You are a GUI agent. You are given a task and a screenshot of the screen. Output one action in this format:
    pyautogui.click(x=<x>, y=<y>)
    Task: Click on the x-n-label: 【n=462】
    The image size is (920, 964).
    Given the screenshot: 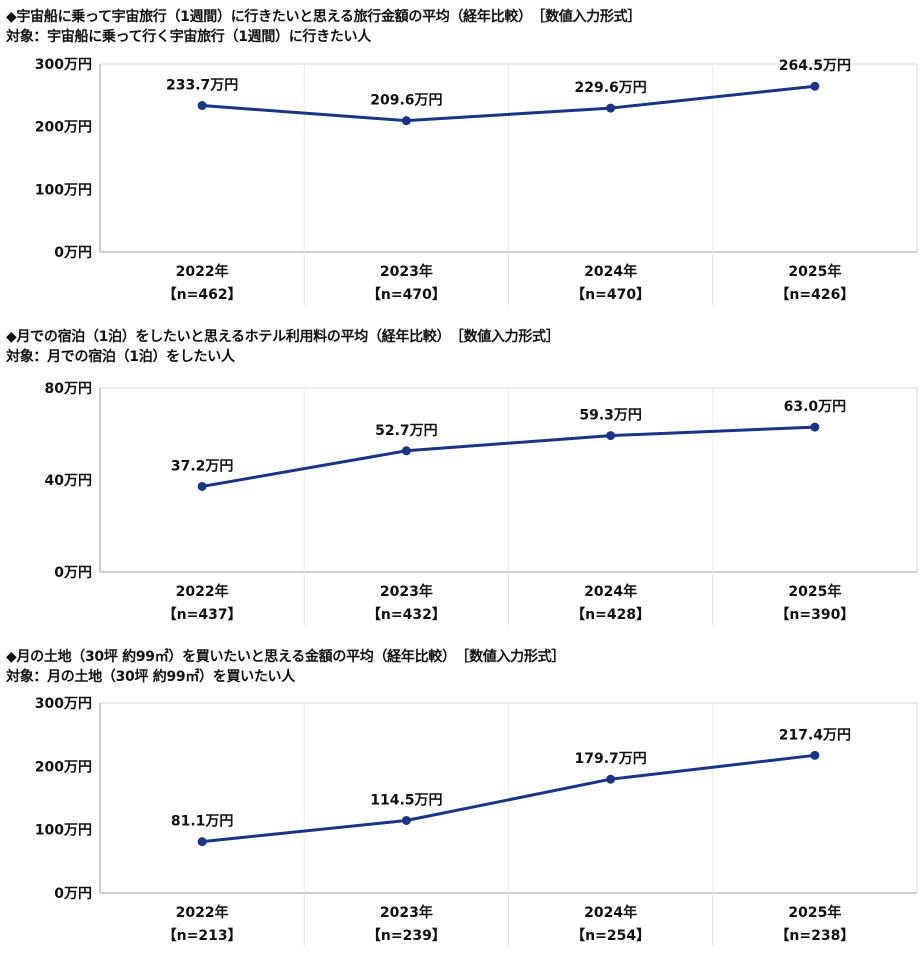 What is the action you would take?
    pyautogui.click(x=202, y=295)
    